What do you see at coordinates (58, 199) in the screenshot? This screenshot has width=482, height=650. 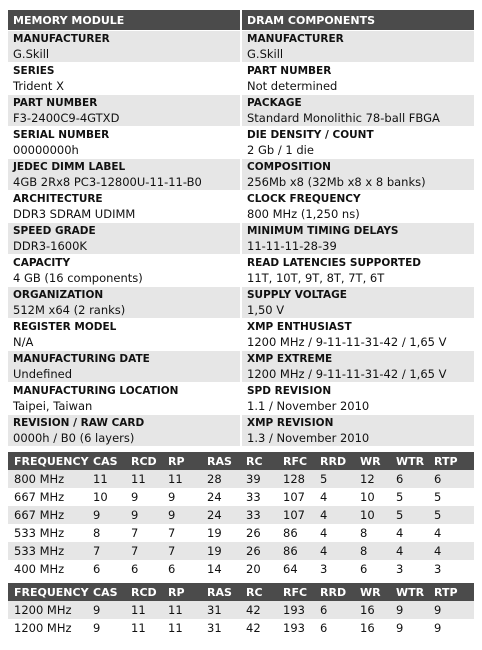 I see `field-label: ARCHITECTURE` at bounding box center [58, 199].